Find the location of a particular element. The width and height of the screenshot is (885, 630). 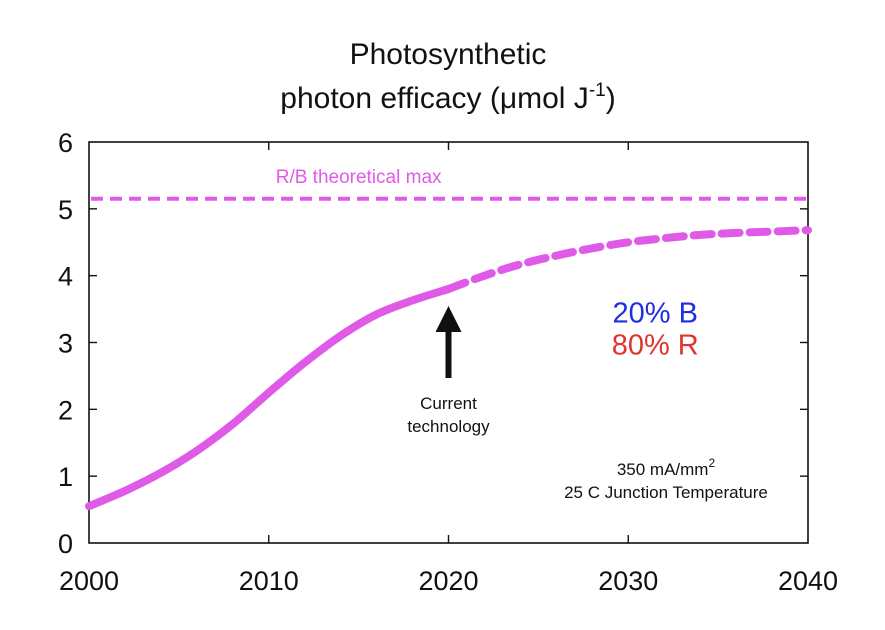

current-density-label: 350 mA/mm2 is located at coordinates (666, 467).